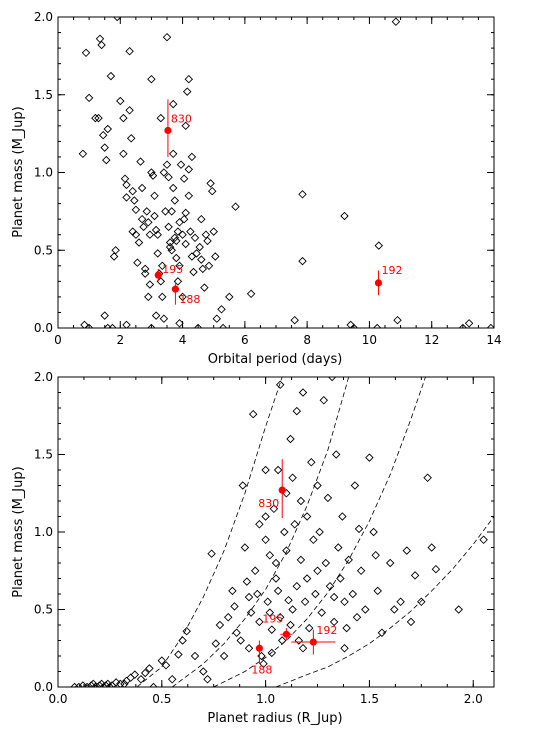  What do you see at coordinates (272, 618) in the screenshot?
I see `highlighted-point-label: 195` at bounding box center [272, 618].